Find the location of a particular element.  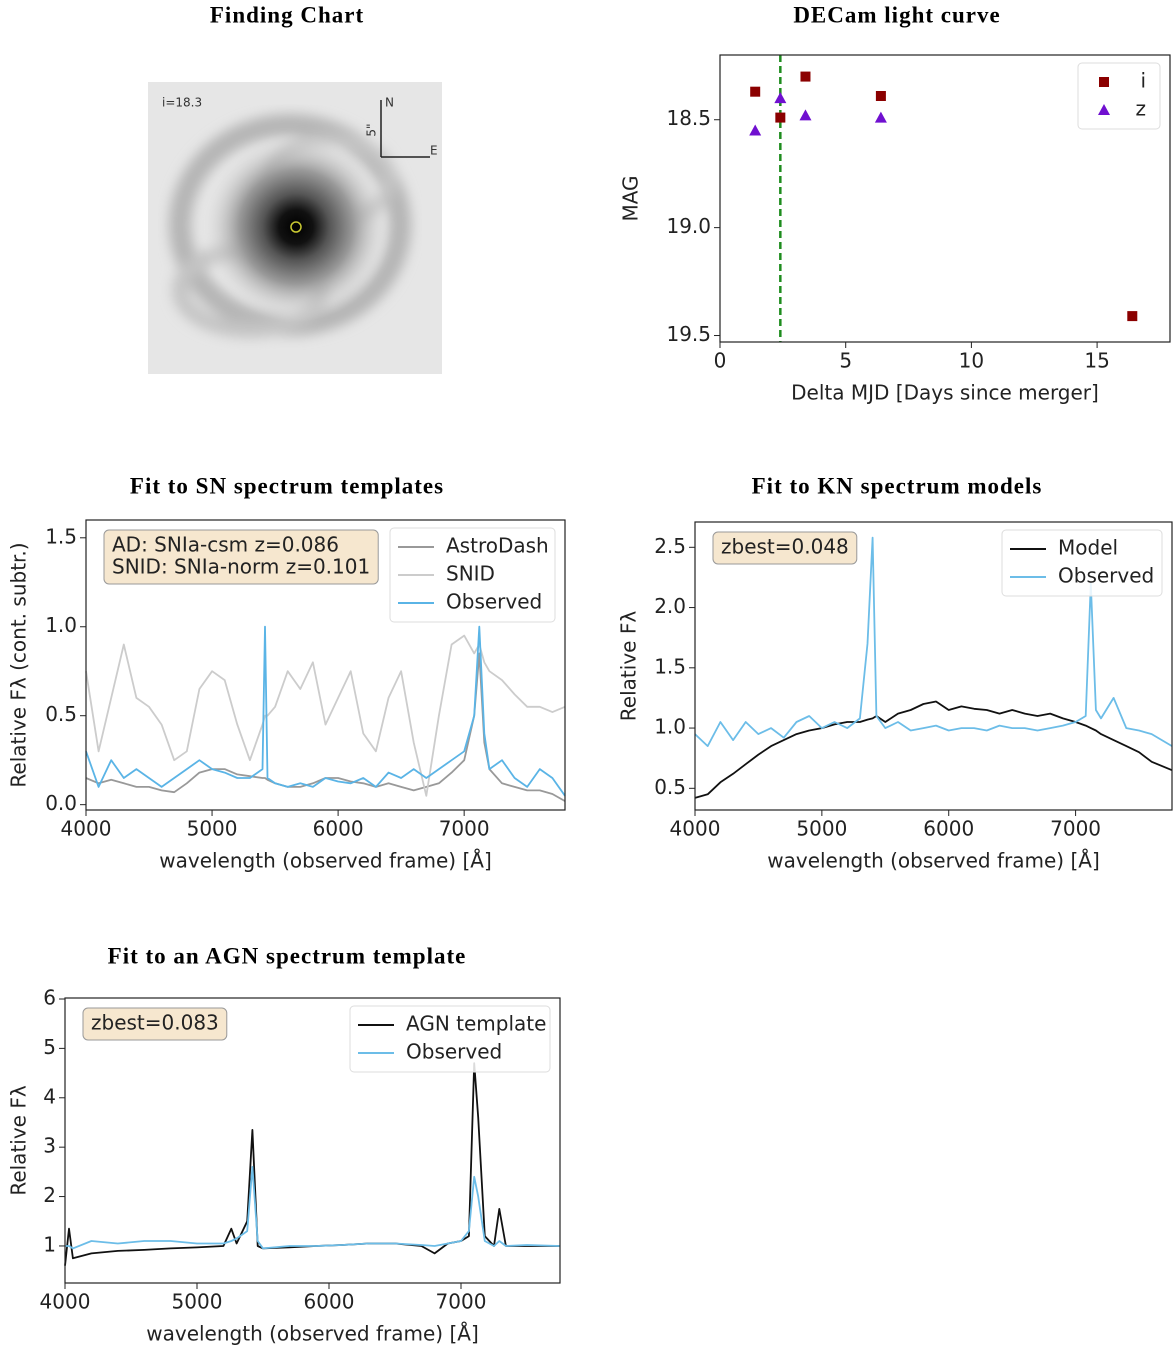

chart-title: DECam light curve is located at coordinates (896, 14).